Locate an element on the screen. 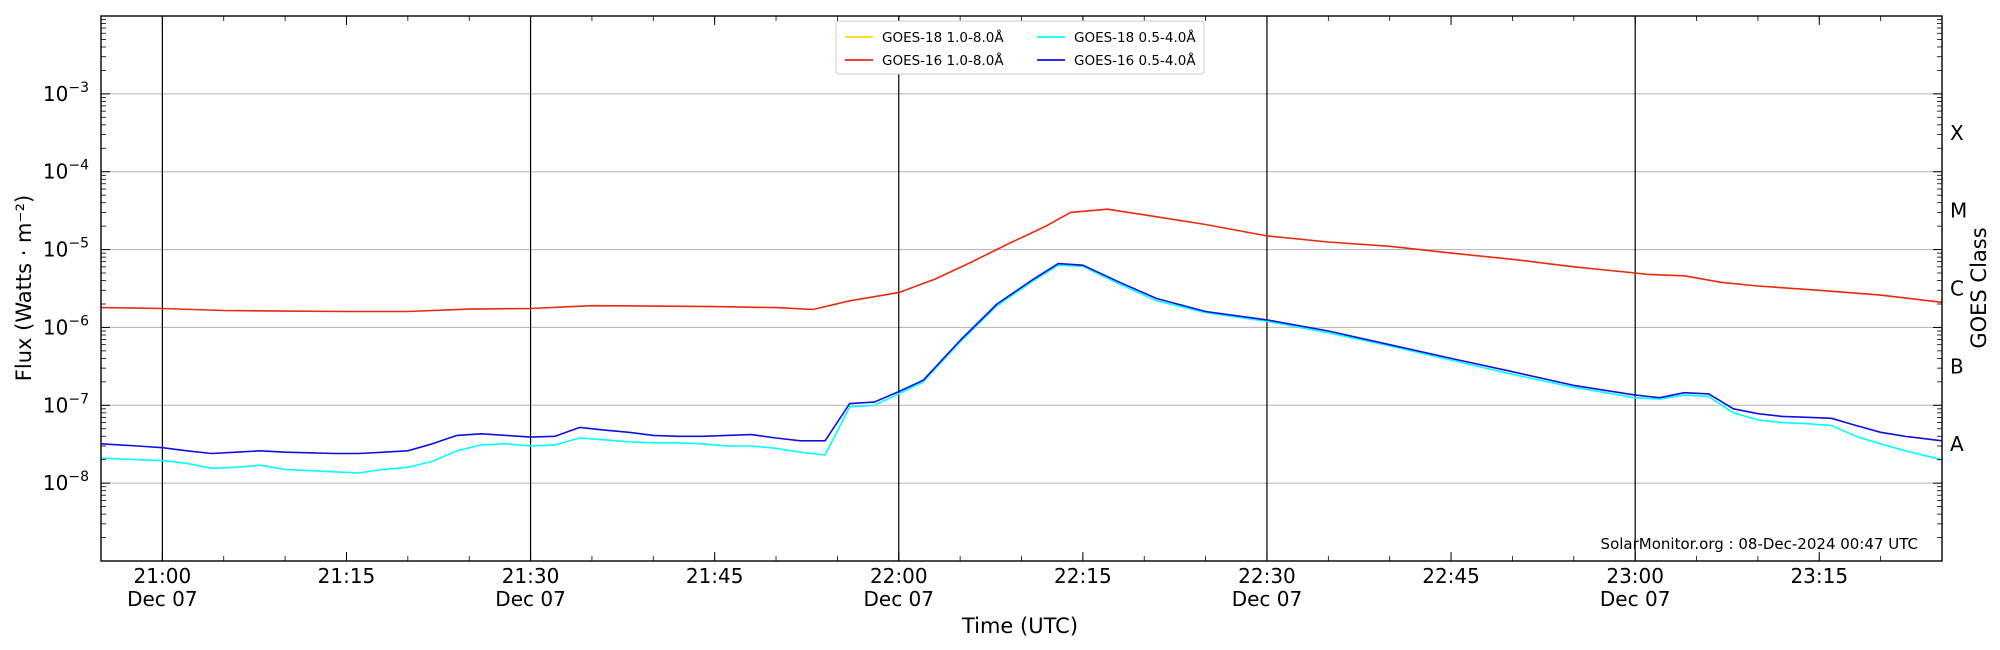 The width and height of the screenshot is (2000, 650). series-line is located at coordinates (1021, 260).